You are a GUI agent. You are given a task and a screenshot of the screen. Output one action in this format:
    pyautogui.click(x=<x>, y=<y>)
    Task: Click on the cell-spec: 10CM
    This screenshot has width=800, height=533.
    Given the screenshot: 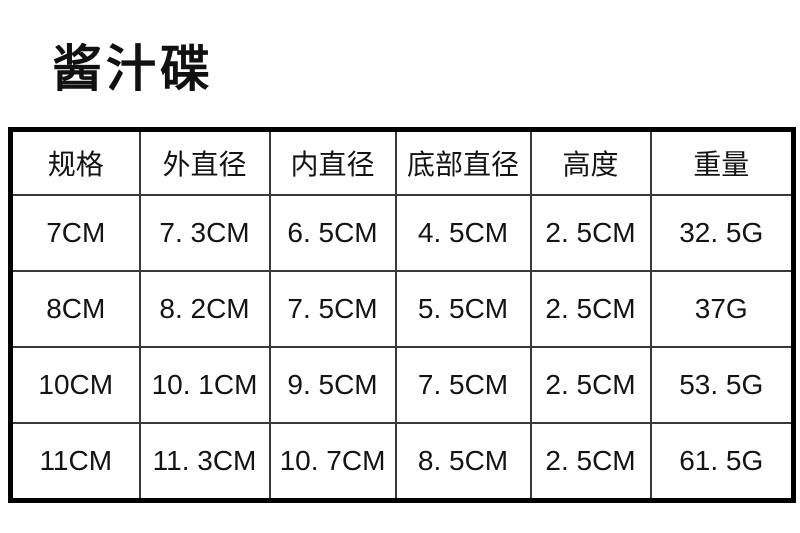 What is the action you would take?
    pyautogui.click(x=75, y=385)
    